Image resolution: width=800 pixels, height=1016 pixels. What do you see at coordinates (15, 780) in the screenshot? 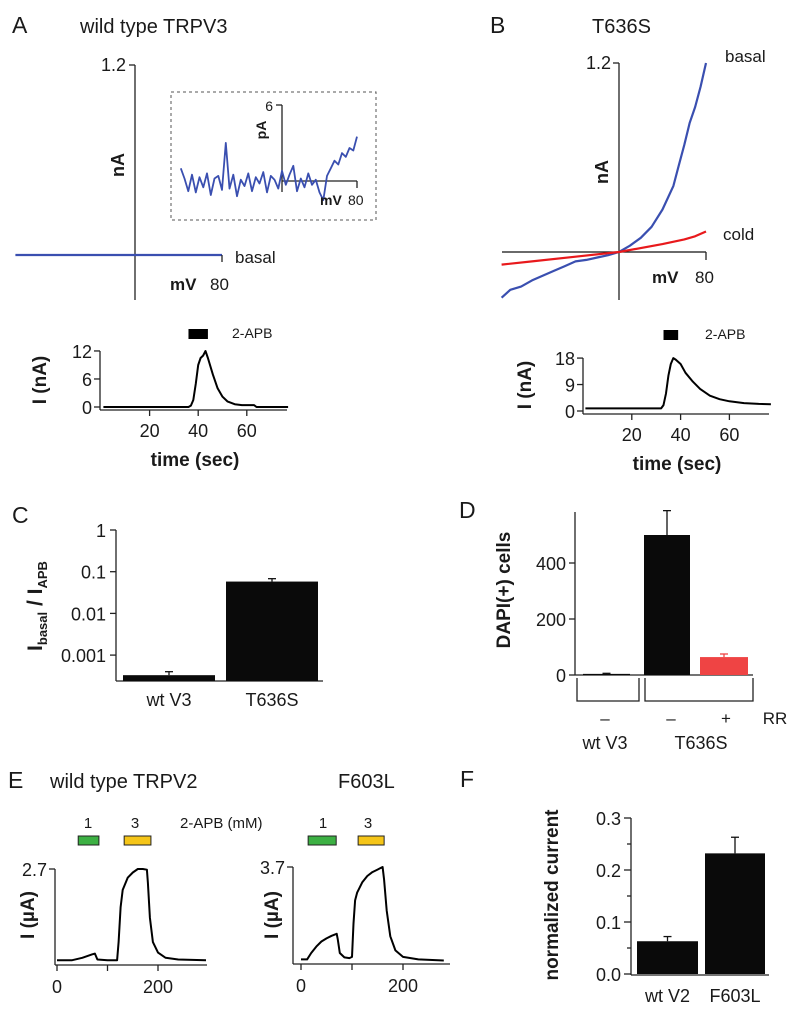
I see `panel-label-e: E` at bounding box center [15, 780].